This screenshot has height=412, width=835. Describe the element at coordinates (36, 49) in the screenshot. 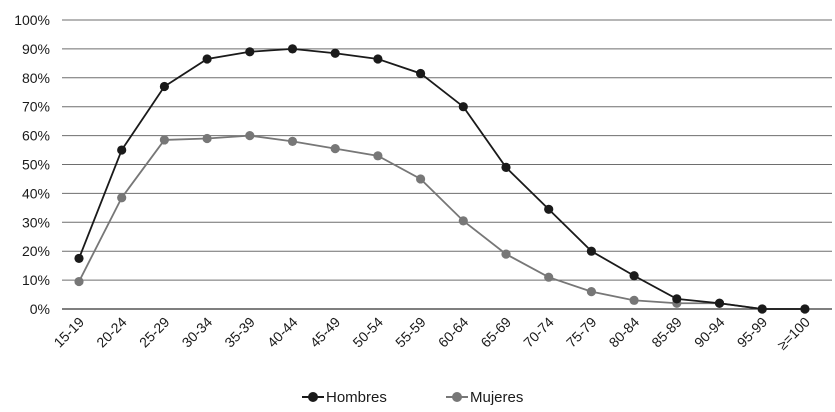

I see `y-tick-label: 90%` at that location.